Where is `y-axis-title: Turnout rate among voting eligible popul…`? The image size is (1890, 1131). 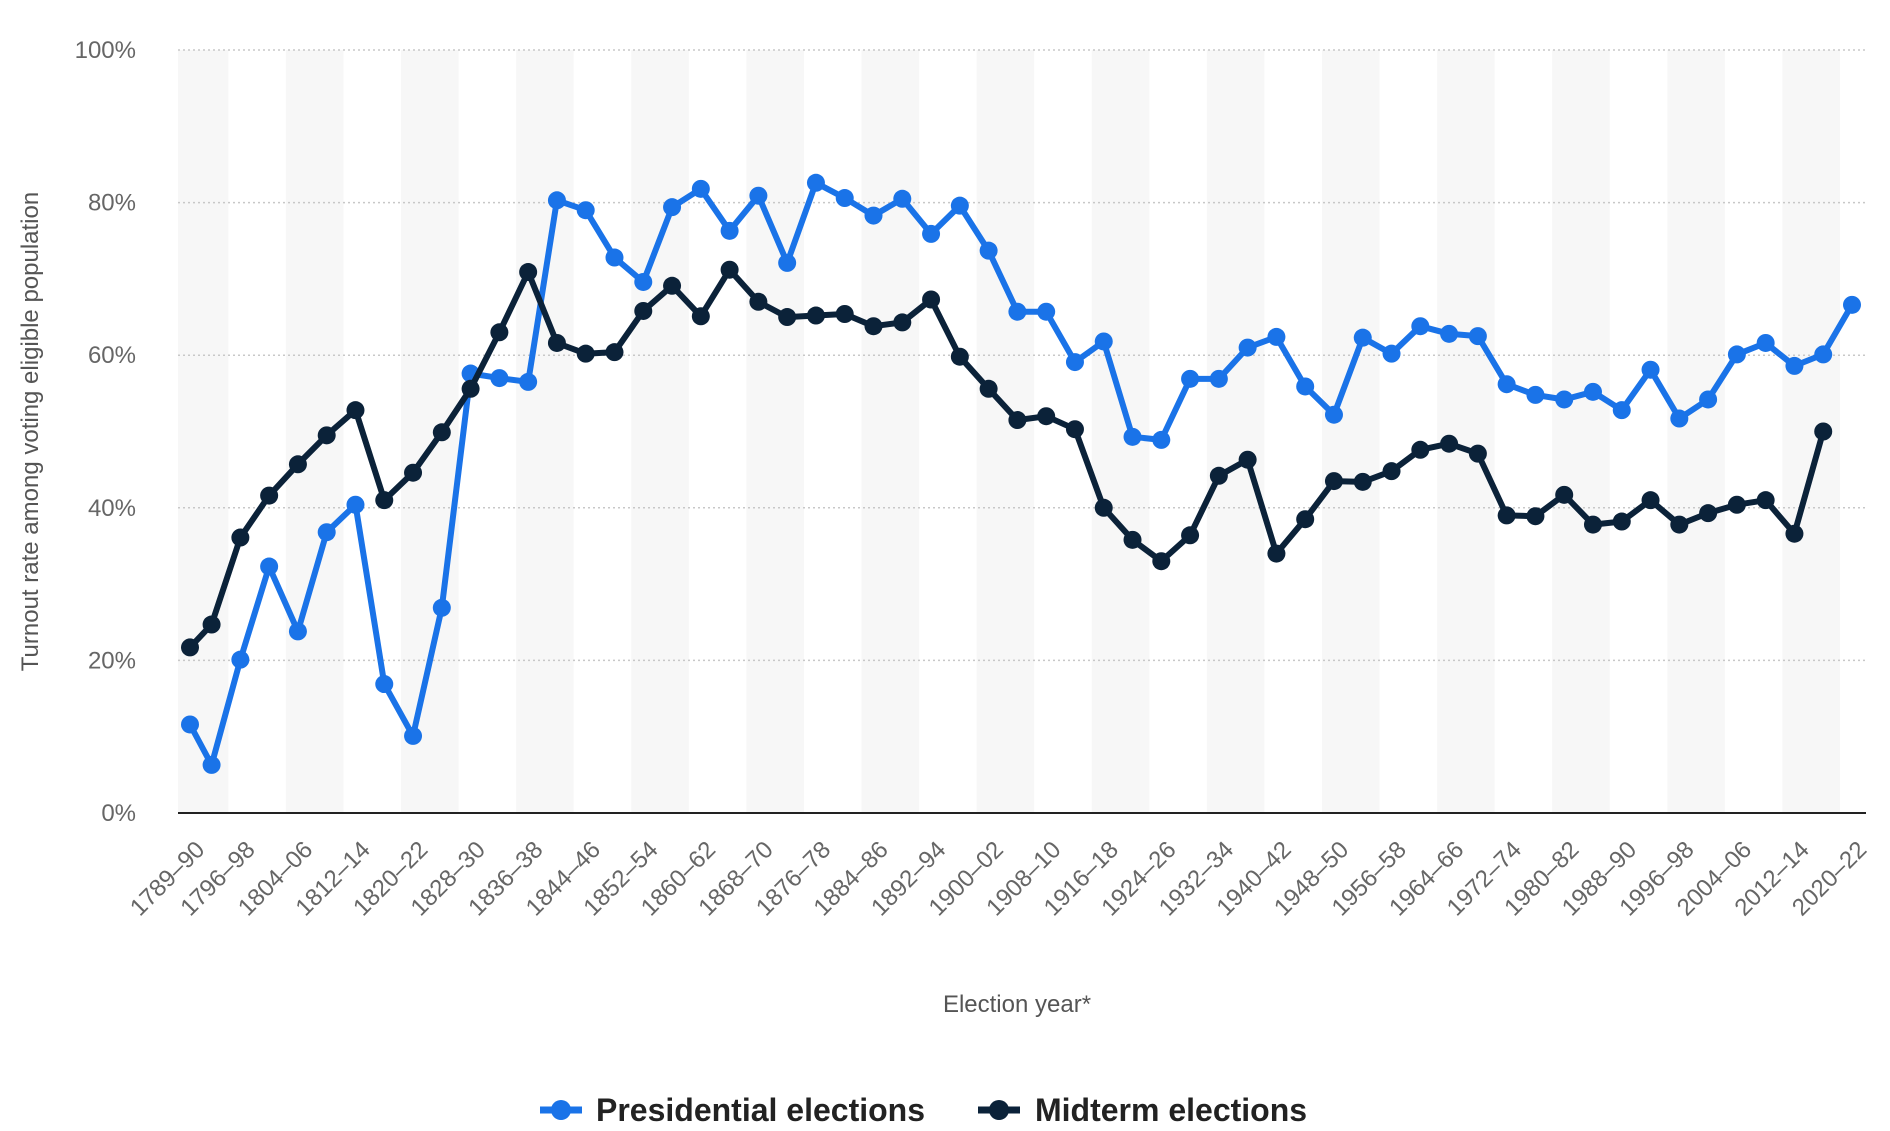
y-axis-title: Turnout rate among voting eligible popul… is located at coordinates (30, 431).